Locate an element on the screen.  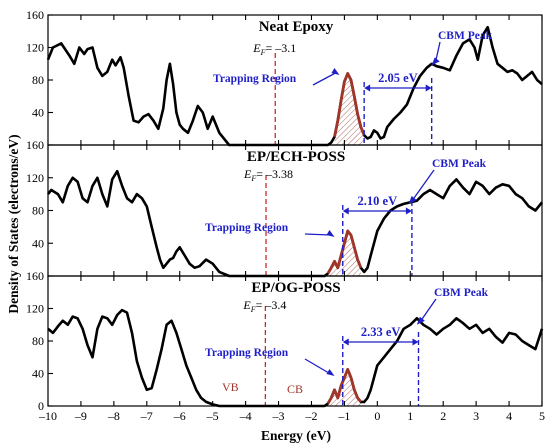
fermi-level-label: EF= –3.38 is located at coordinates (268, 175).